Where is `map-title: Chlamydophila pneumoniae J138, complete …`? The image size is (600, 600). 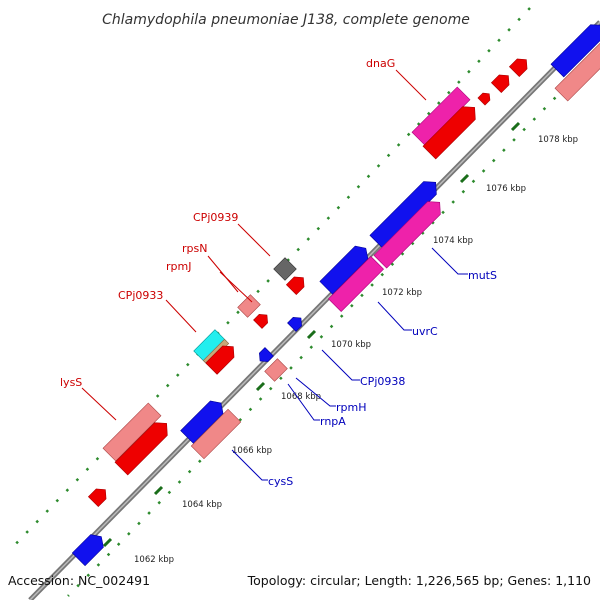 map-title: Chlamydophila pneumoniae J138, complete … is located at coordinates (286, 20).